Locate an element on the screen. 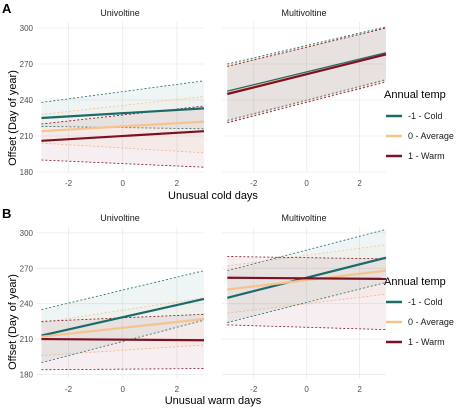 The image size is (474, 412). legend-b-title: Annual temp is located at coordinates (415, 282).